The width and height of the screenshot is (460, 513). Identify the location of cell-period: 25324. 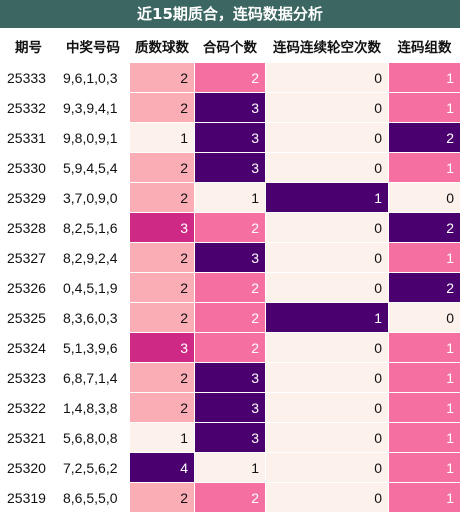
(28, 347).